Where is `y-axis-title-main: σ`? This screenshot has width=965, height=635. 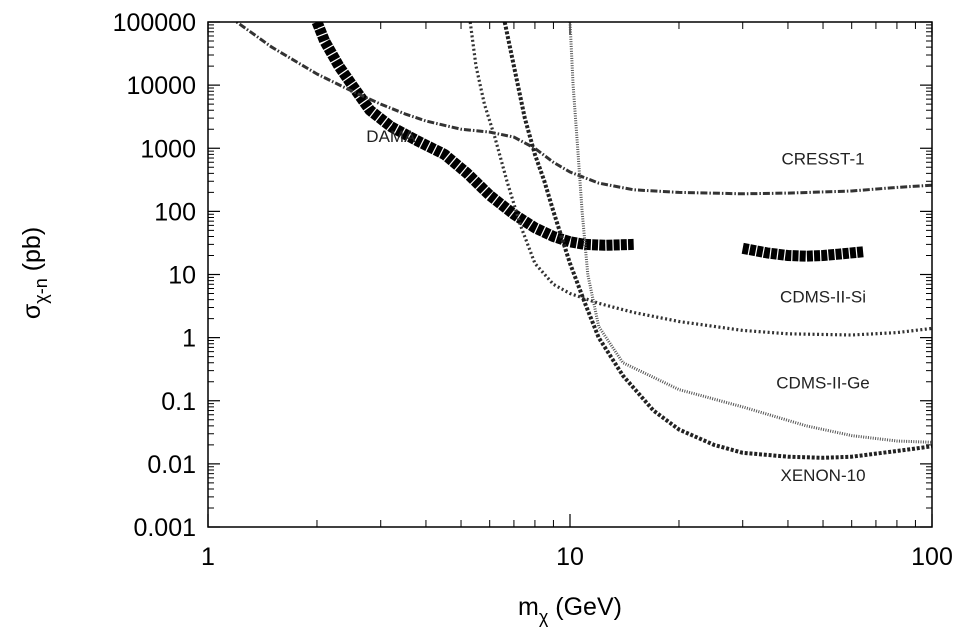
y-axis-title-main: σ is located at coordinates (32, 311).